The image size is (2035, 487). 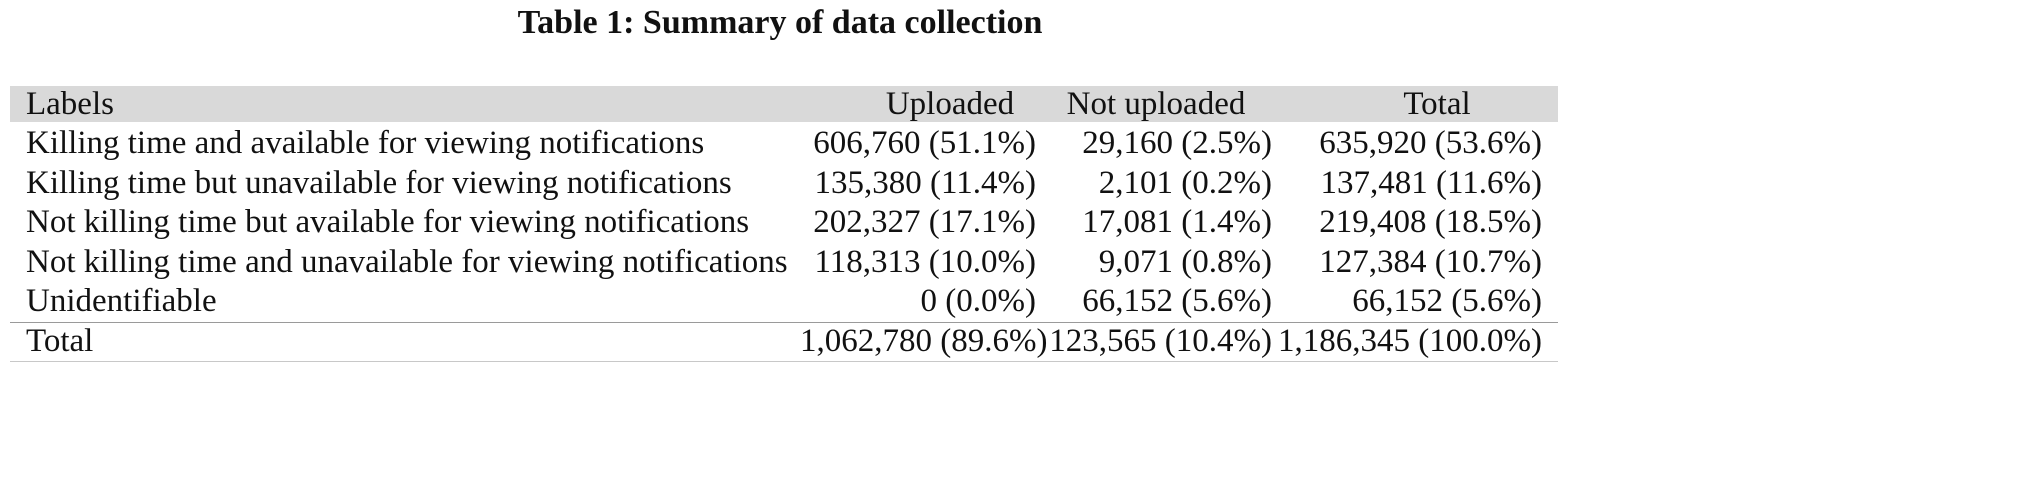 What do you see at coordinates (1430, 143) in the screenshot?
I see `row-total: 635,920 (53.6%)` at bounding box center [1430, 143].